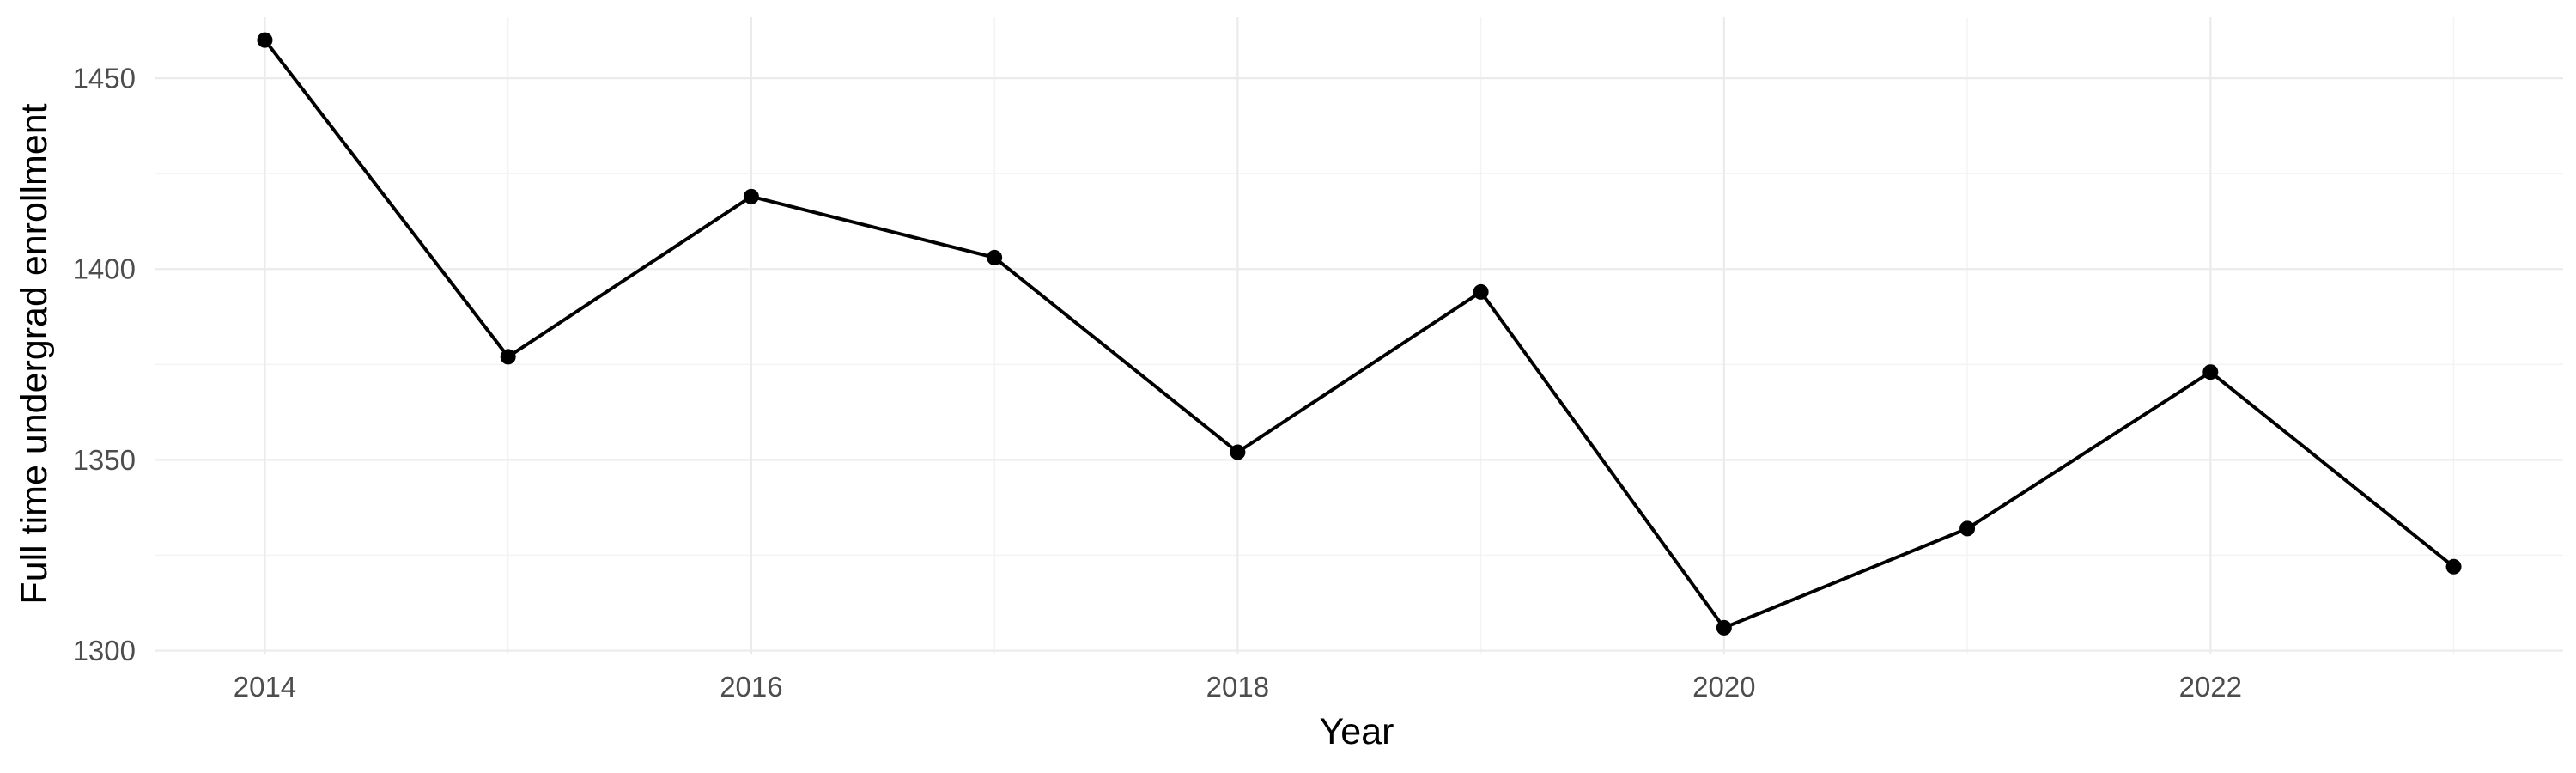 The width and height of the screenshot is (2576, 773). I want to click on data-point-2022, so click(2210, 372).